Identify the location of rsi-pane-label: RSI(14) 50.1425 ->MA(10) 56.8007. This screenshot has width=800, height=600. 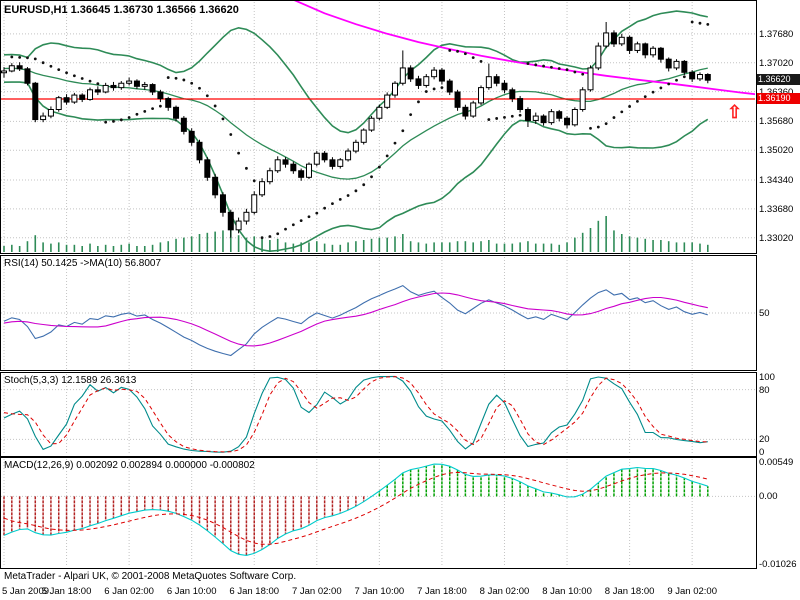
(83, 263).